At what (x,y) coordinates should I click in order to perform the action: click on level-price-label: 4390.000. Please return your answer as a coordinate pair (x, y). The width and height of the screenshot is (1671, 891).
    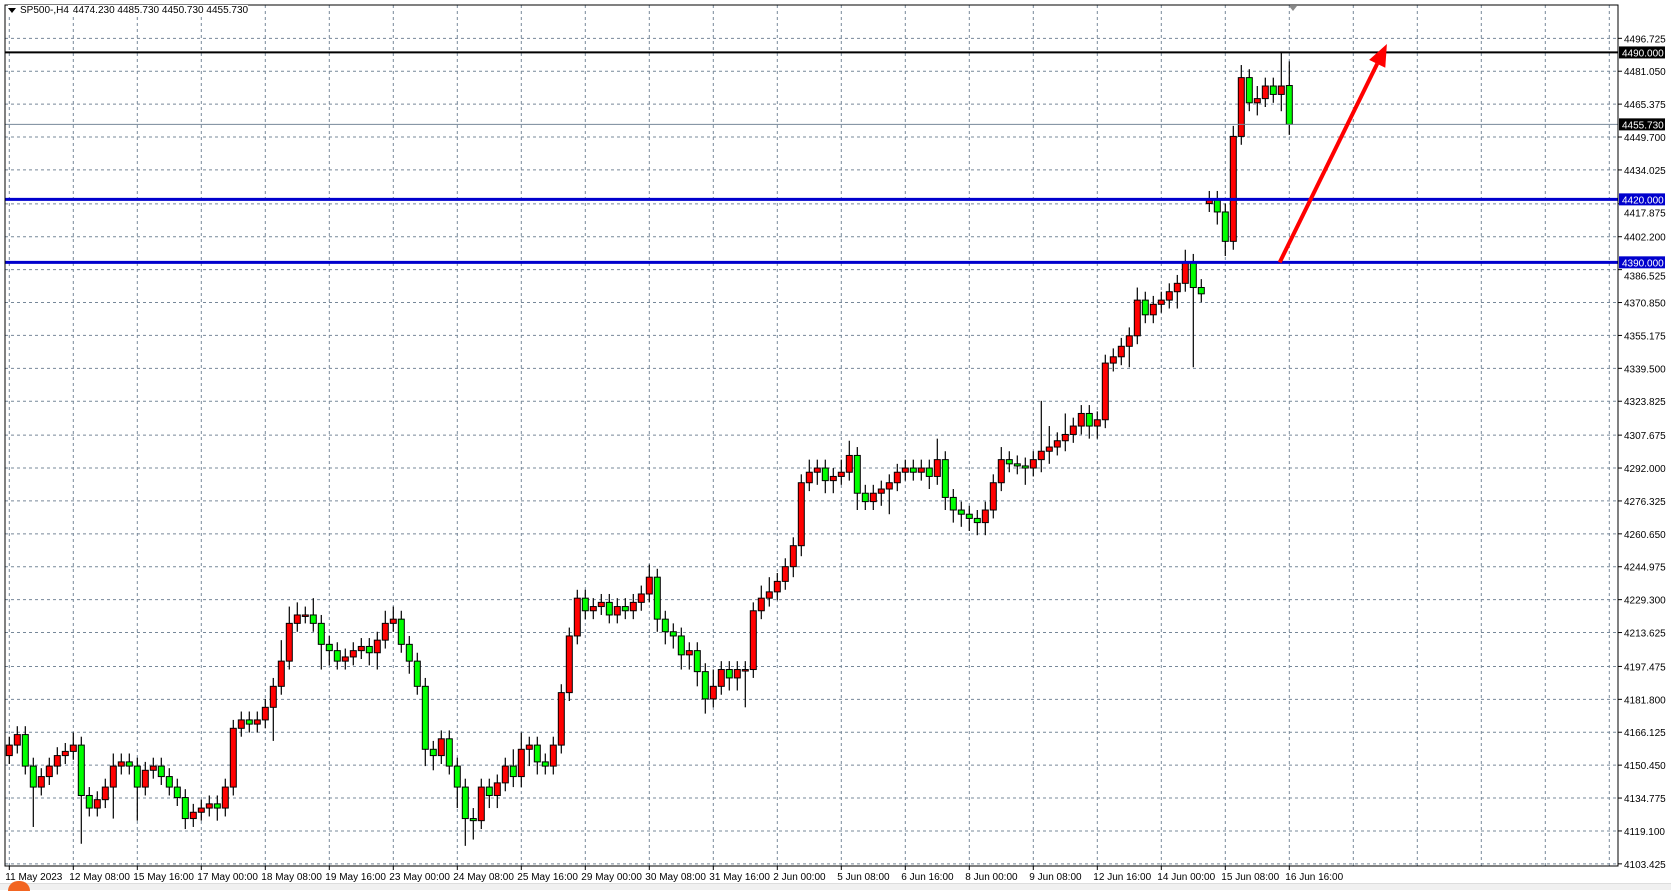
    Looking at the image, I should click on (1643, 263).